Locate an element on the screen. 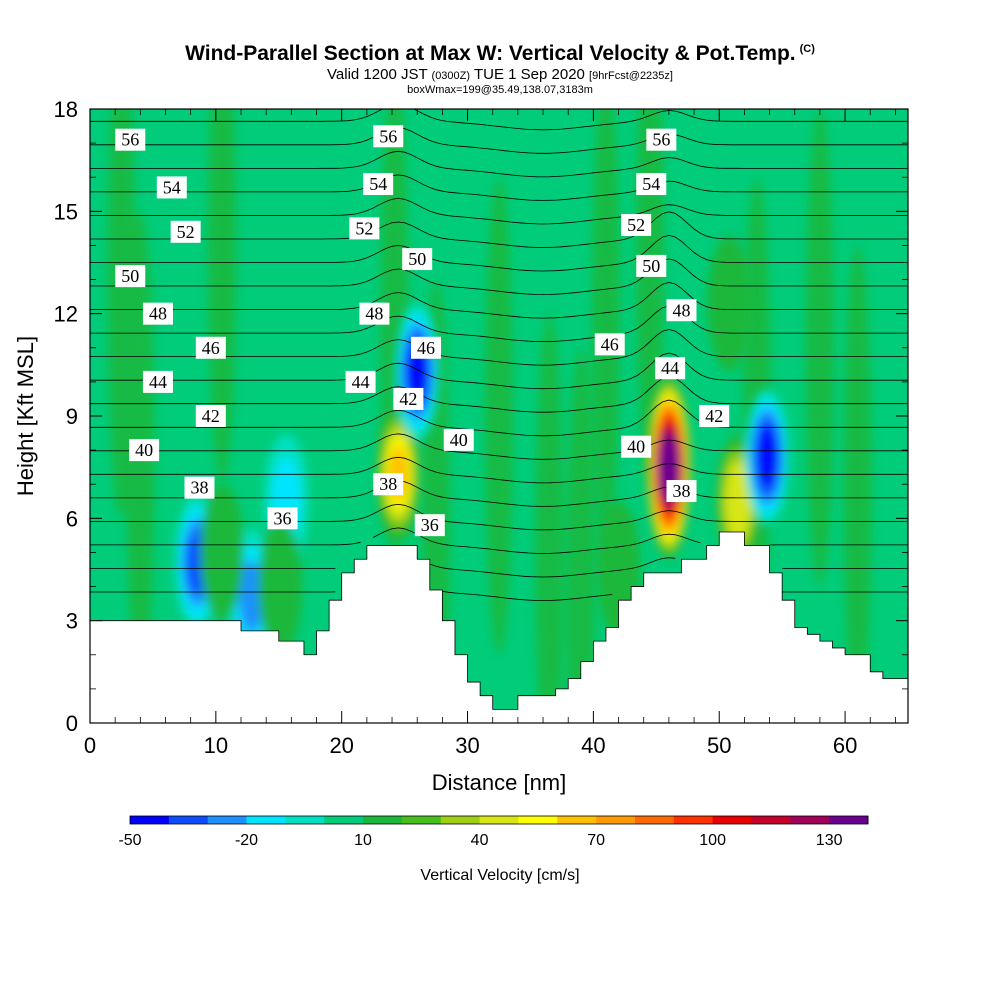  colorbar-border is located at coordinates (499, 820).